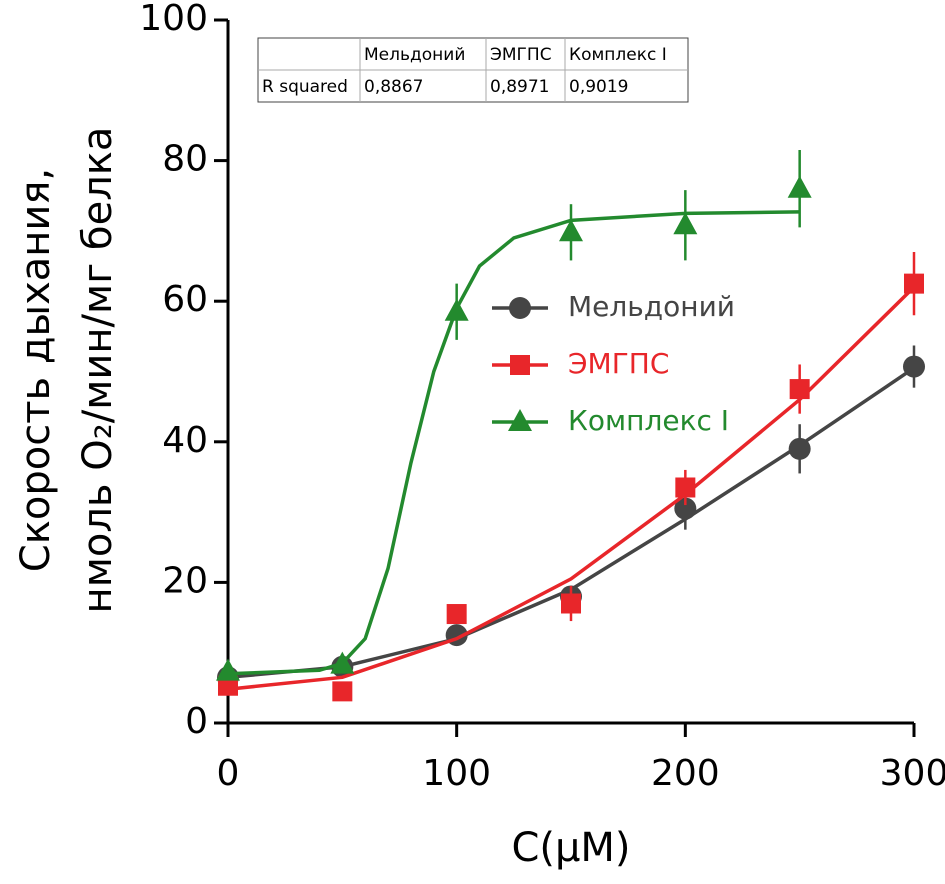  Describe the element at coordinates (36, 370) in the screenshot. I see `y-axis-label: Скорость дыхания,` at that location.